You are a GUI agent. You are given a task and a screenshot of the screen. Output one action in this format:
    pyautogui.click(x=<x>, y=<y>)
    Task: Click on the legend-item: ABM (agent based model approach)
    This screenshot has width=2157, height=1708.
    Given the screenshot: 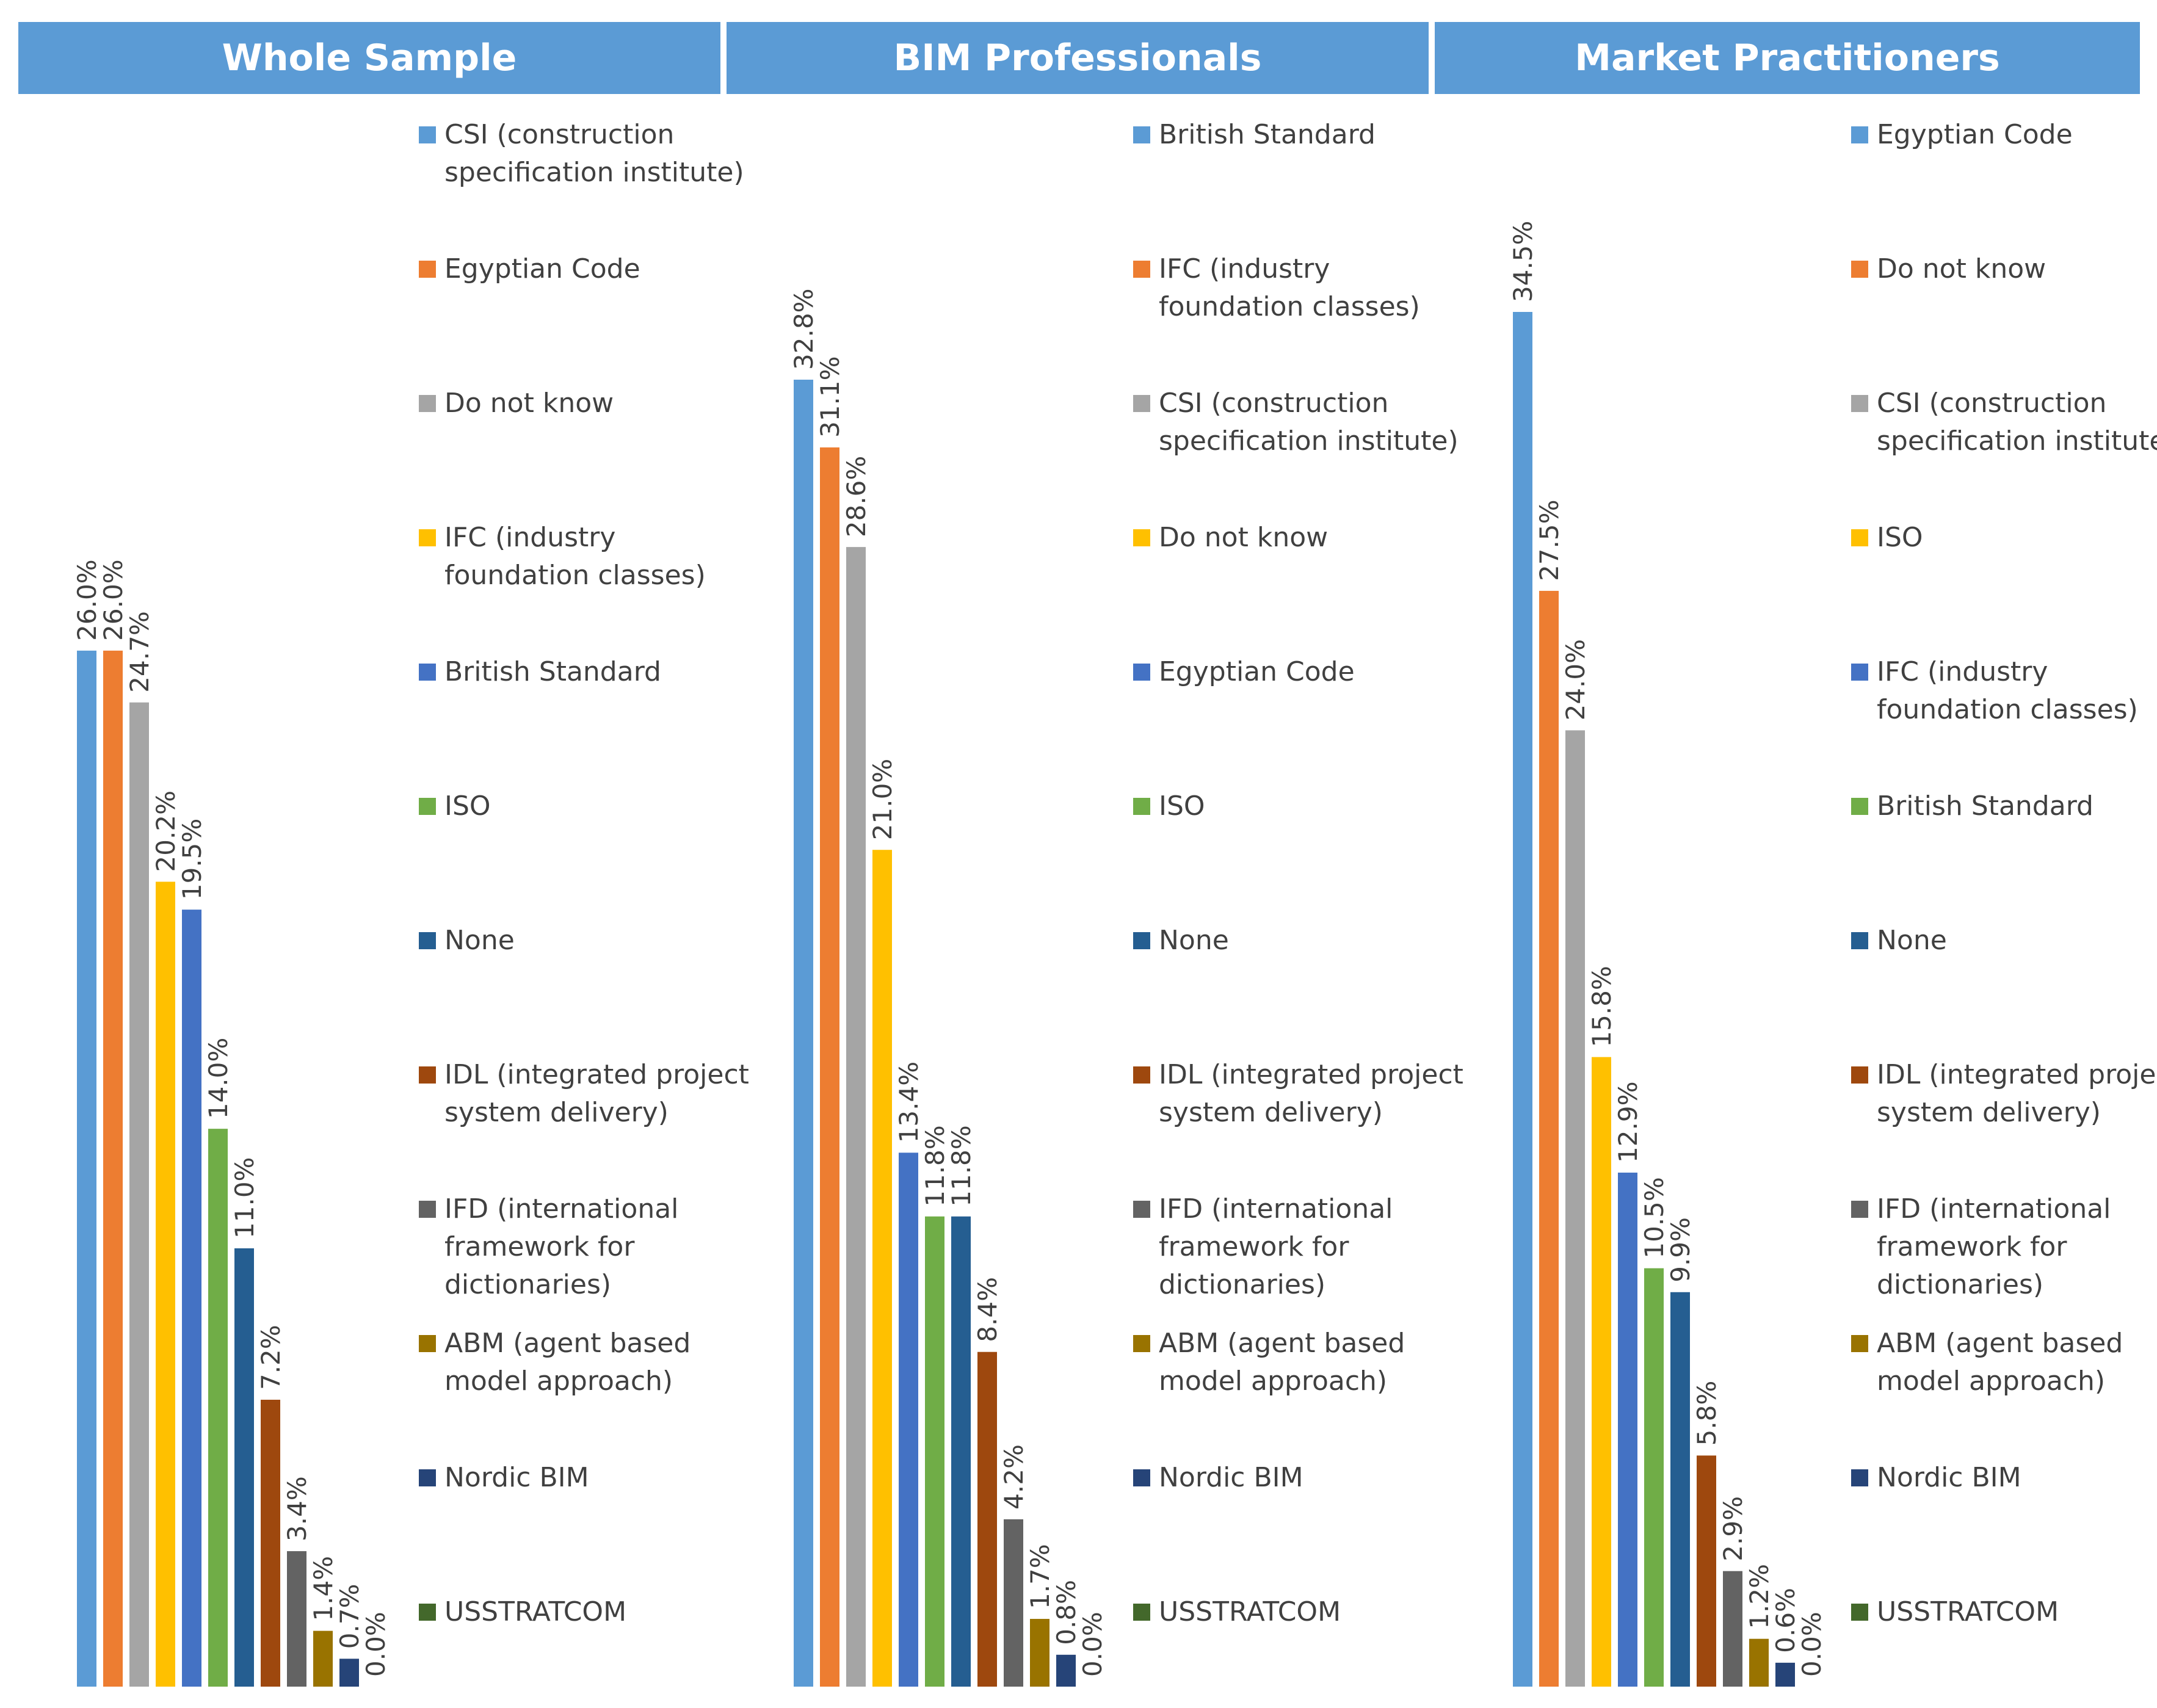 What is the action you would take?
    pyautogui.click(x=2004, y=1362)
    